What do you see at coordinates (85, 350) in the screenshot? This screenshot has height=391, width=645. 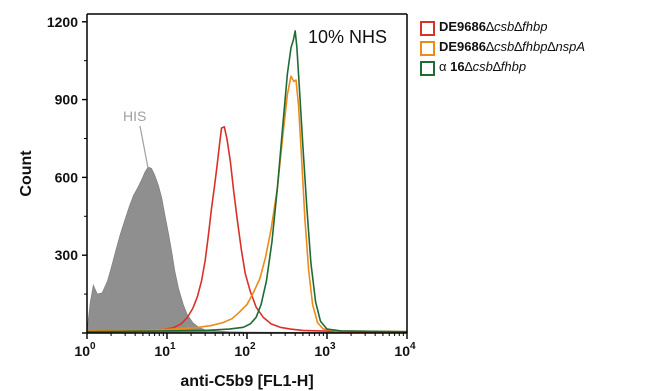 I see `x-tick-label: 10⁰` at bounding box center [85, 350].